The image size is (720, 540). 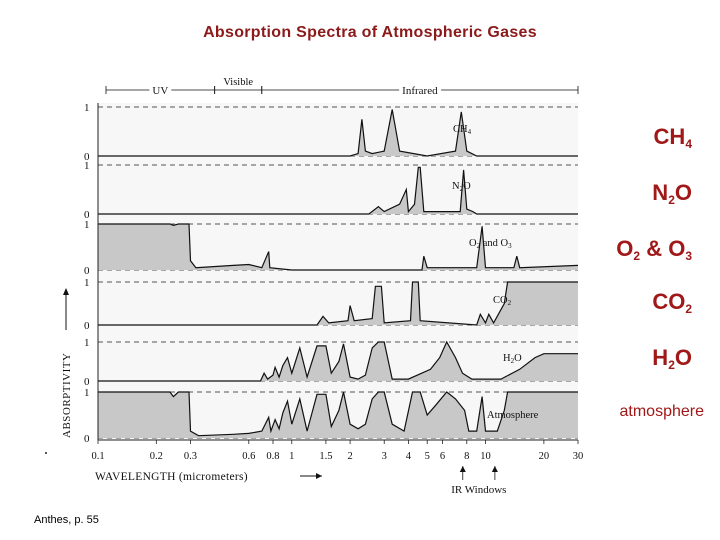 I want to click on x-tick-label: 1.5, so click(x=325, y=456).